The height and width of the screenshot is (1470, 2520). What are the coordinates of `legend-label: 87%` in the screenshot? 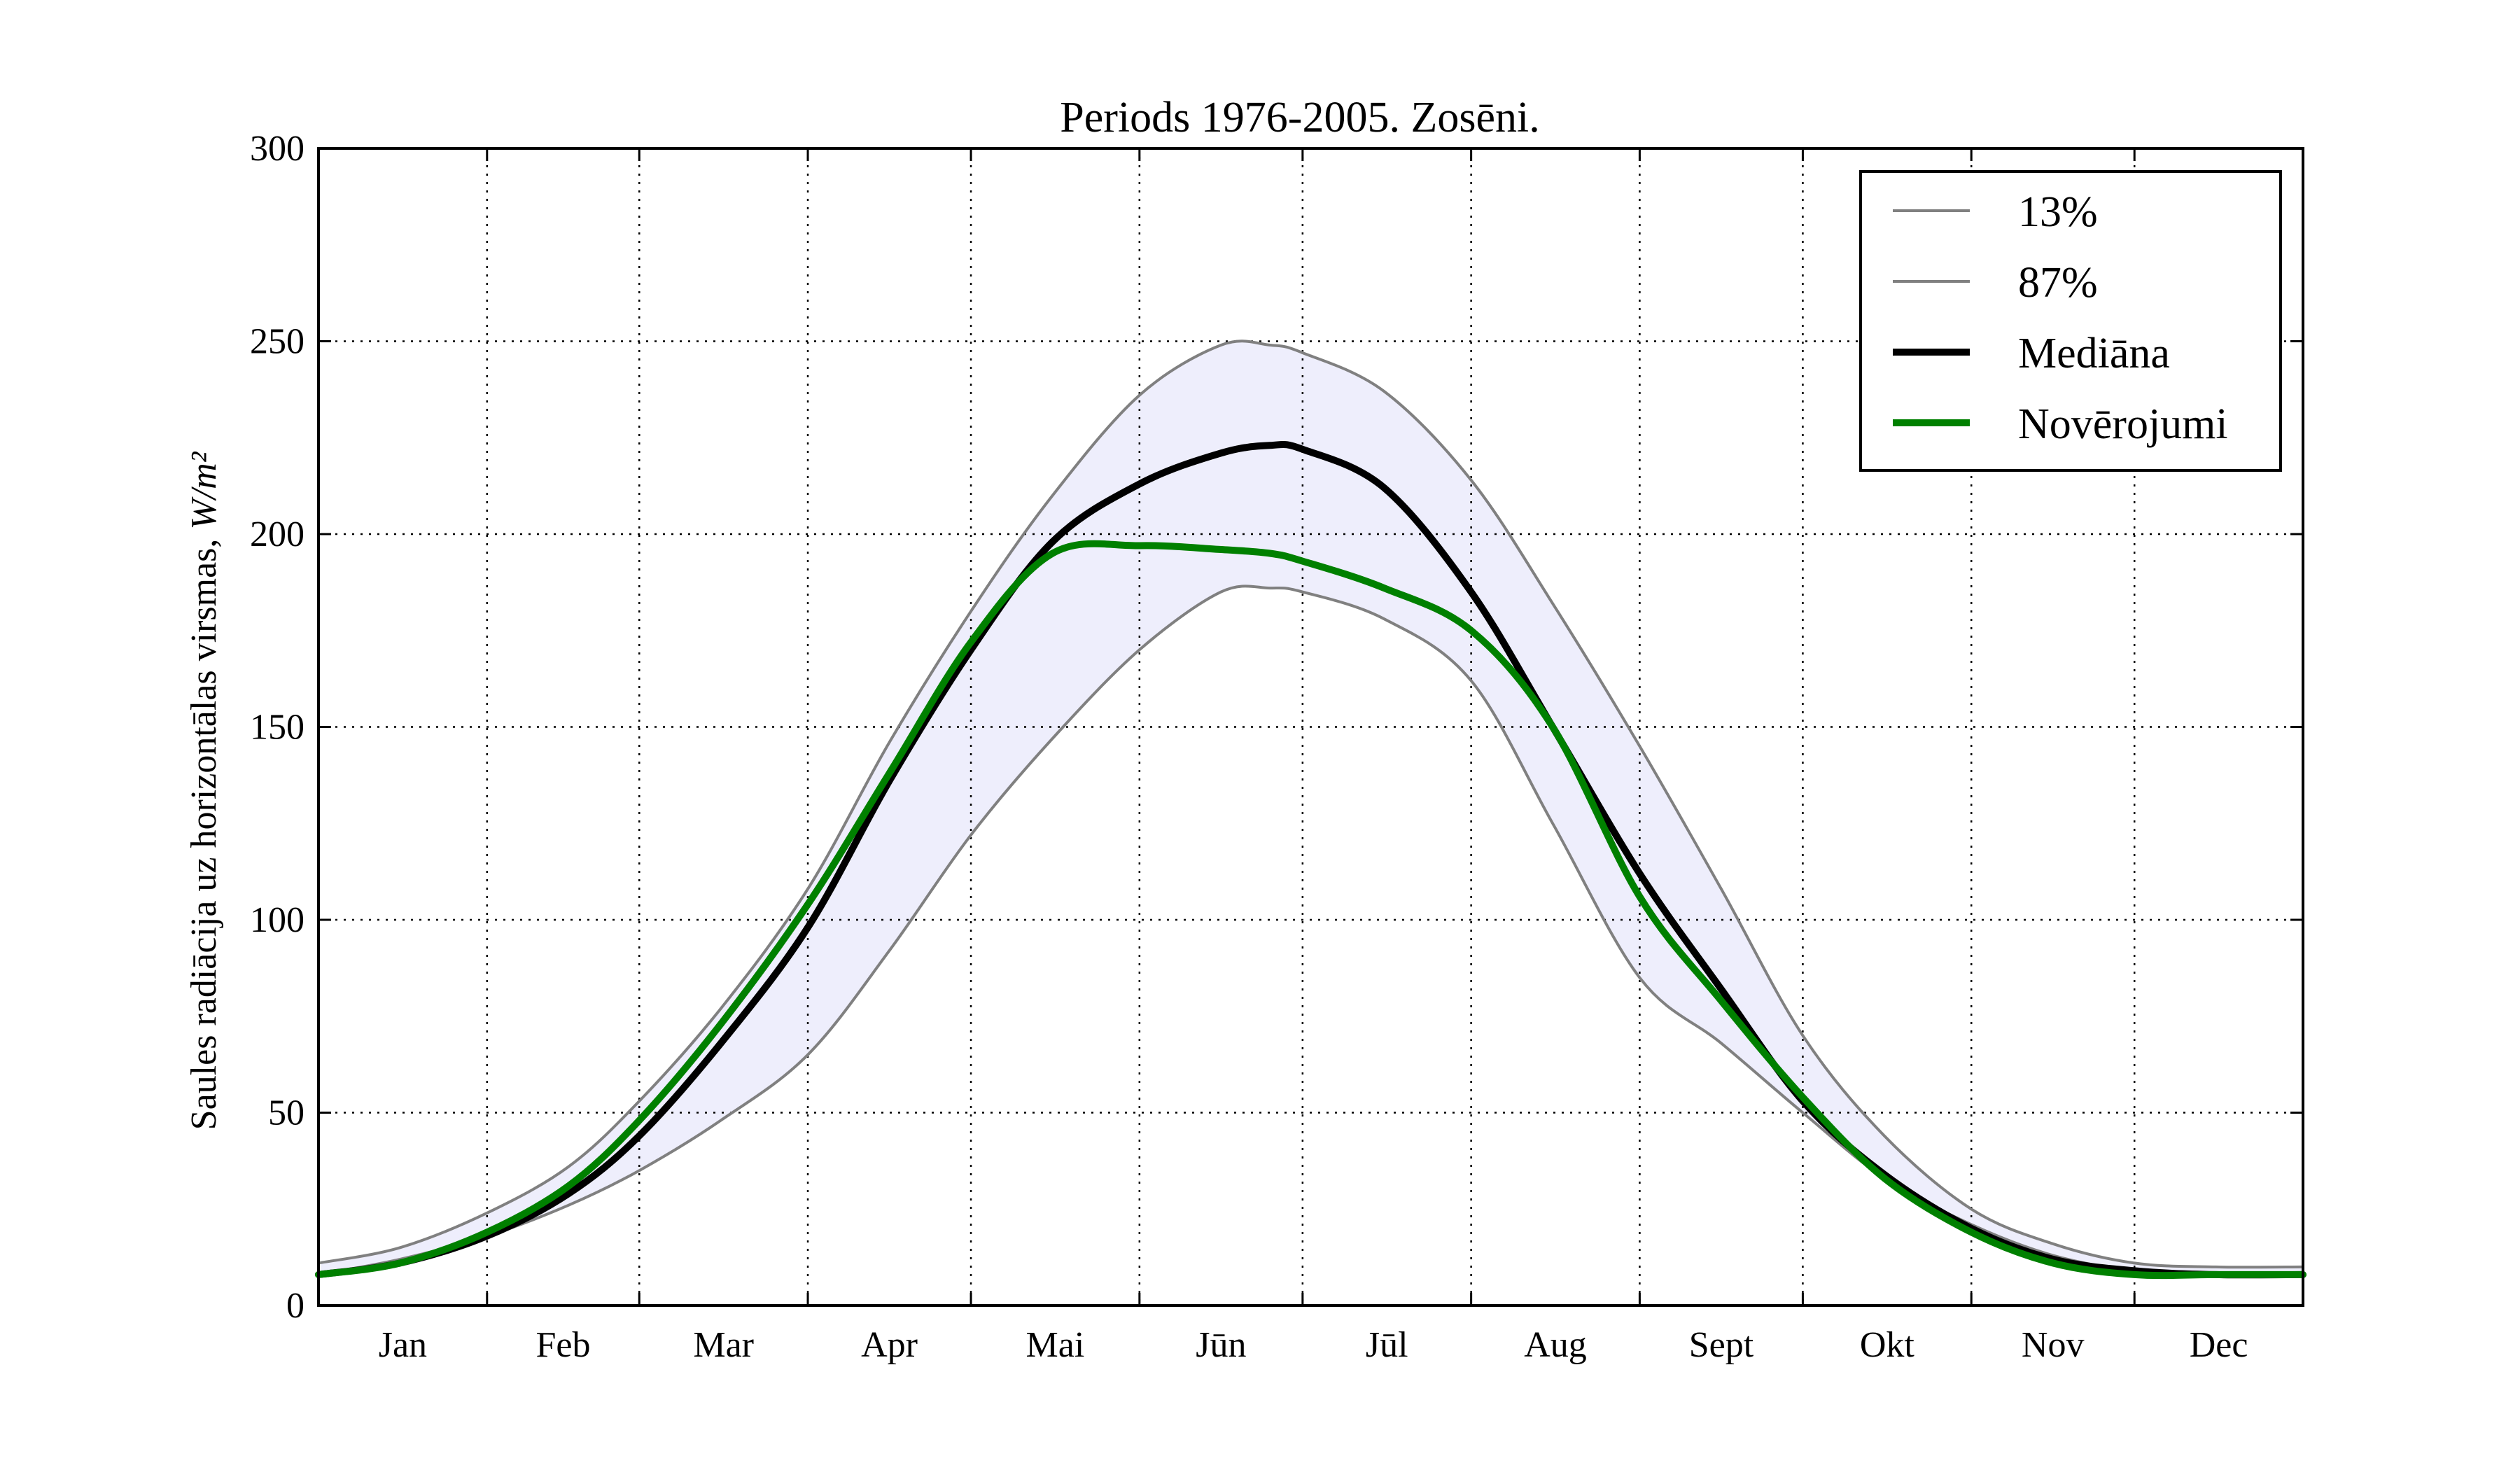 It's located at (2058, 283).